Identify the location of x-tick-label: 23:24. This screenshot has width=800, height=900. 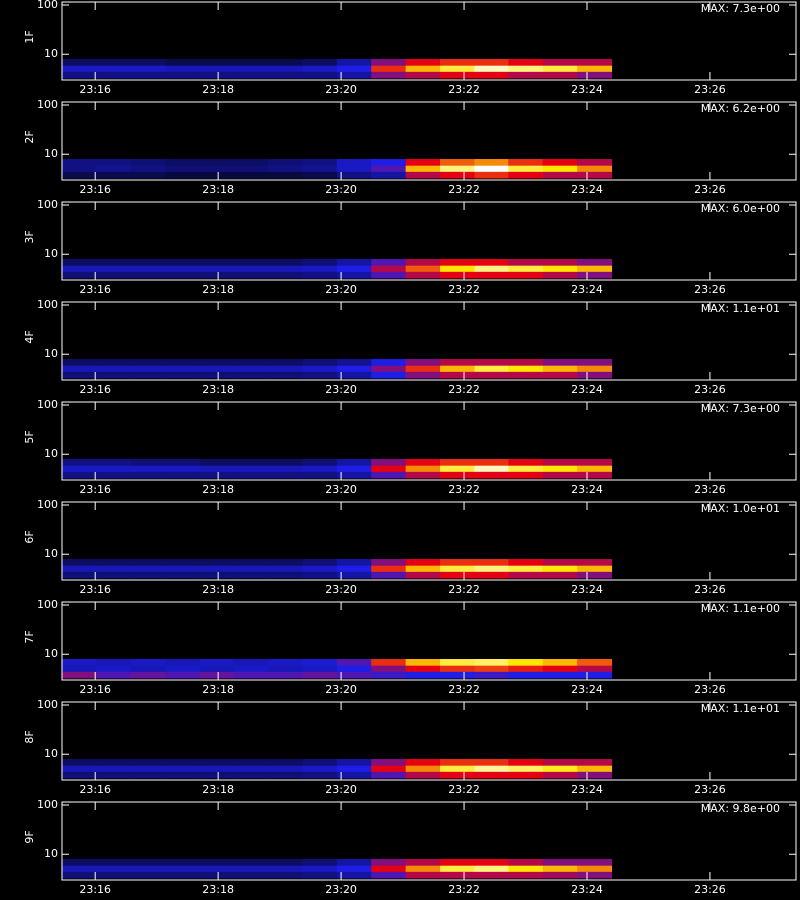
(587, 489).